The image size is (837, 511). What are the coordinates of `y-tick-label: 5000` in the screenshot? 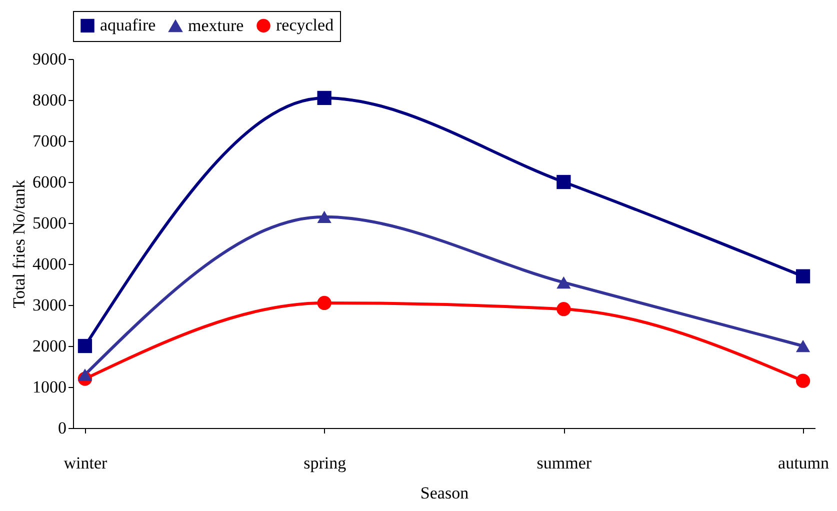 It's located at (49, 223).